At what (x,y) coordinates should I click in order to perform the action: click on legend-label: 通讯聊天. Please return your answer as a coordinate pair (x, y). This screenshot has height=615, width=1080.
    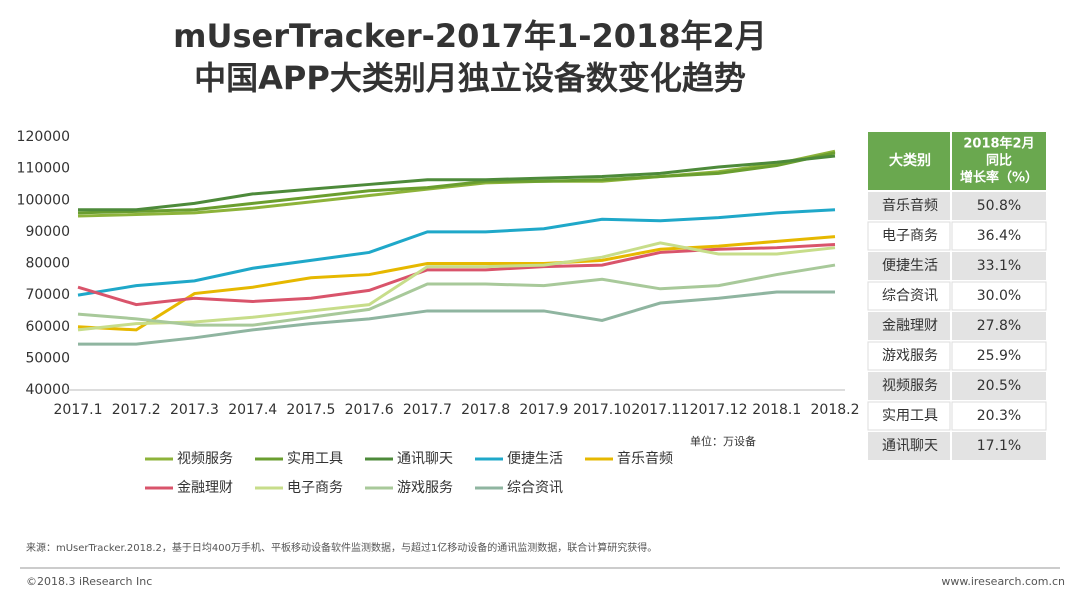
    Looking at the image, I should click on (425, 459).